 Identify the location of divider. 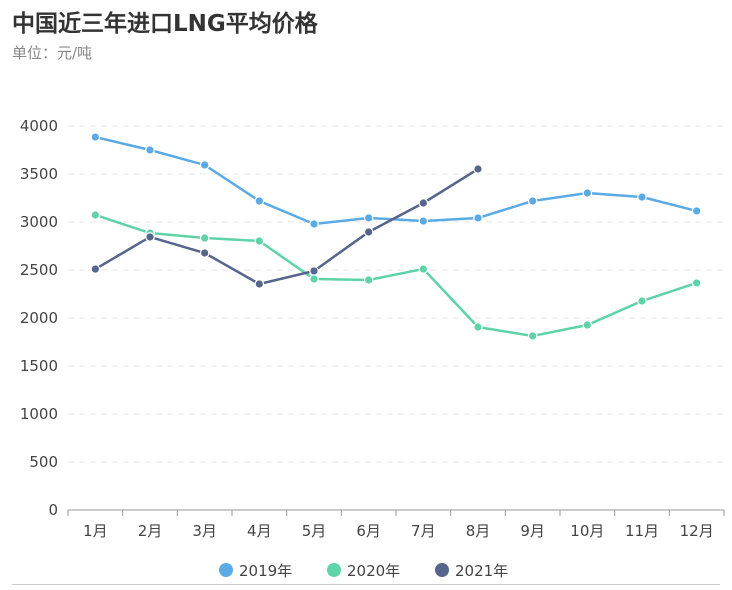
(366, 584).